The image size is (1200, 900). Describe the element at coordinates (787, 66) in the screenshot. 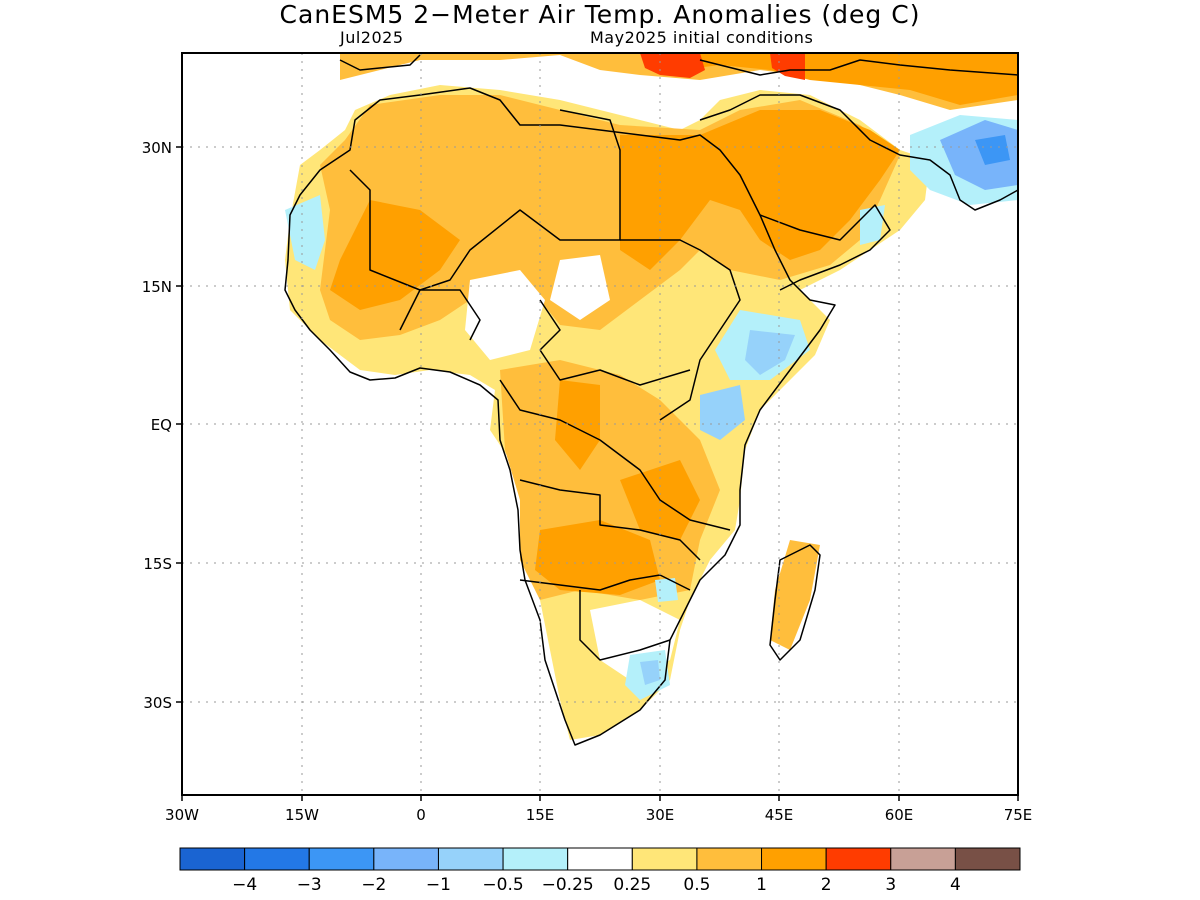

I see `shade-hot-caucasus` at that location.